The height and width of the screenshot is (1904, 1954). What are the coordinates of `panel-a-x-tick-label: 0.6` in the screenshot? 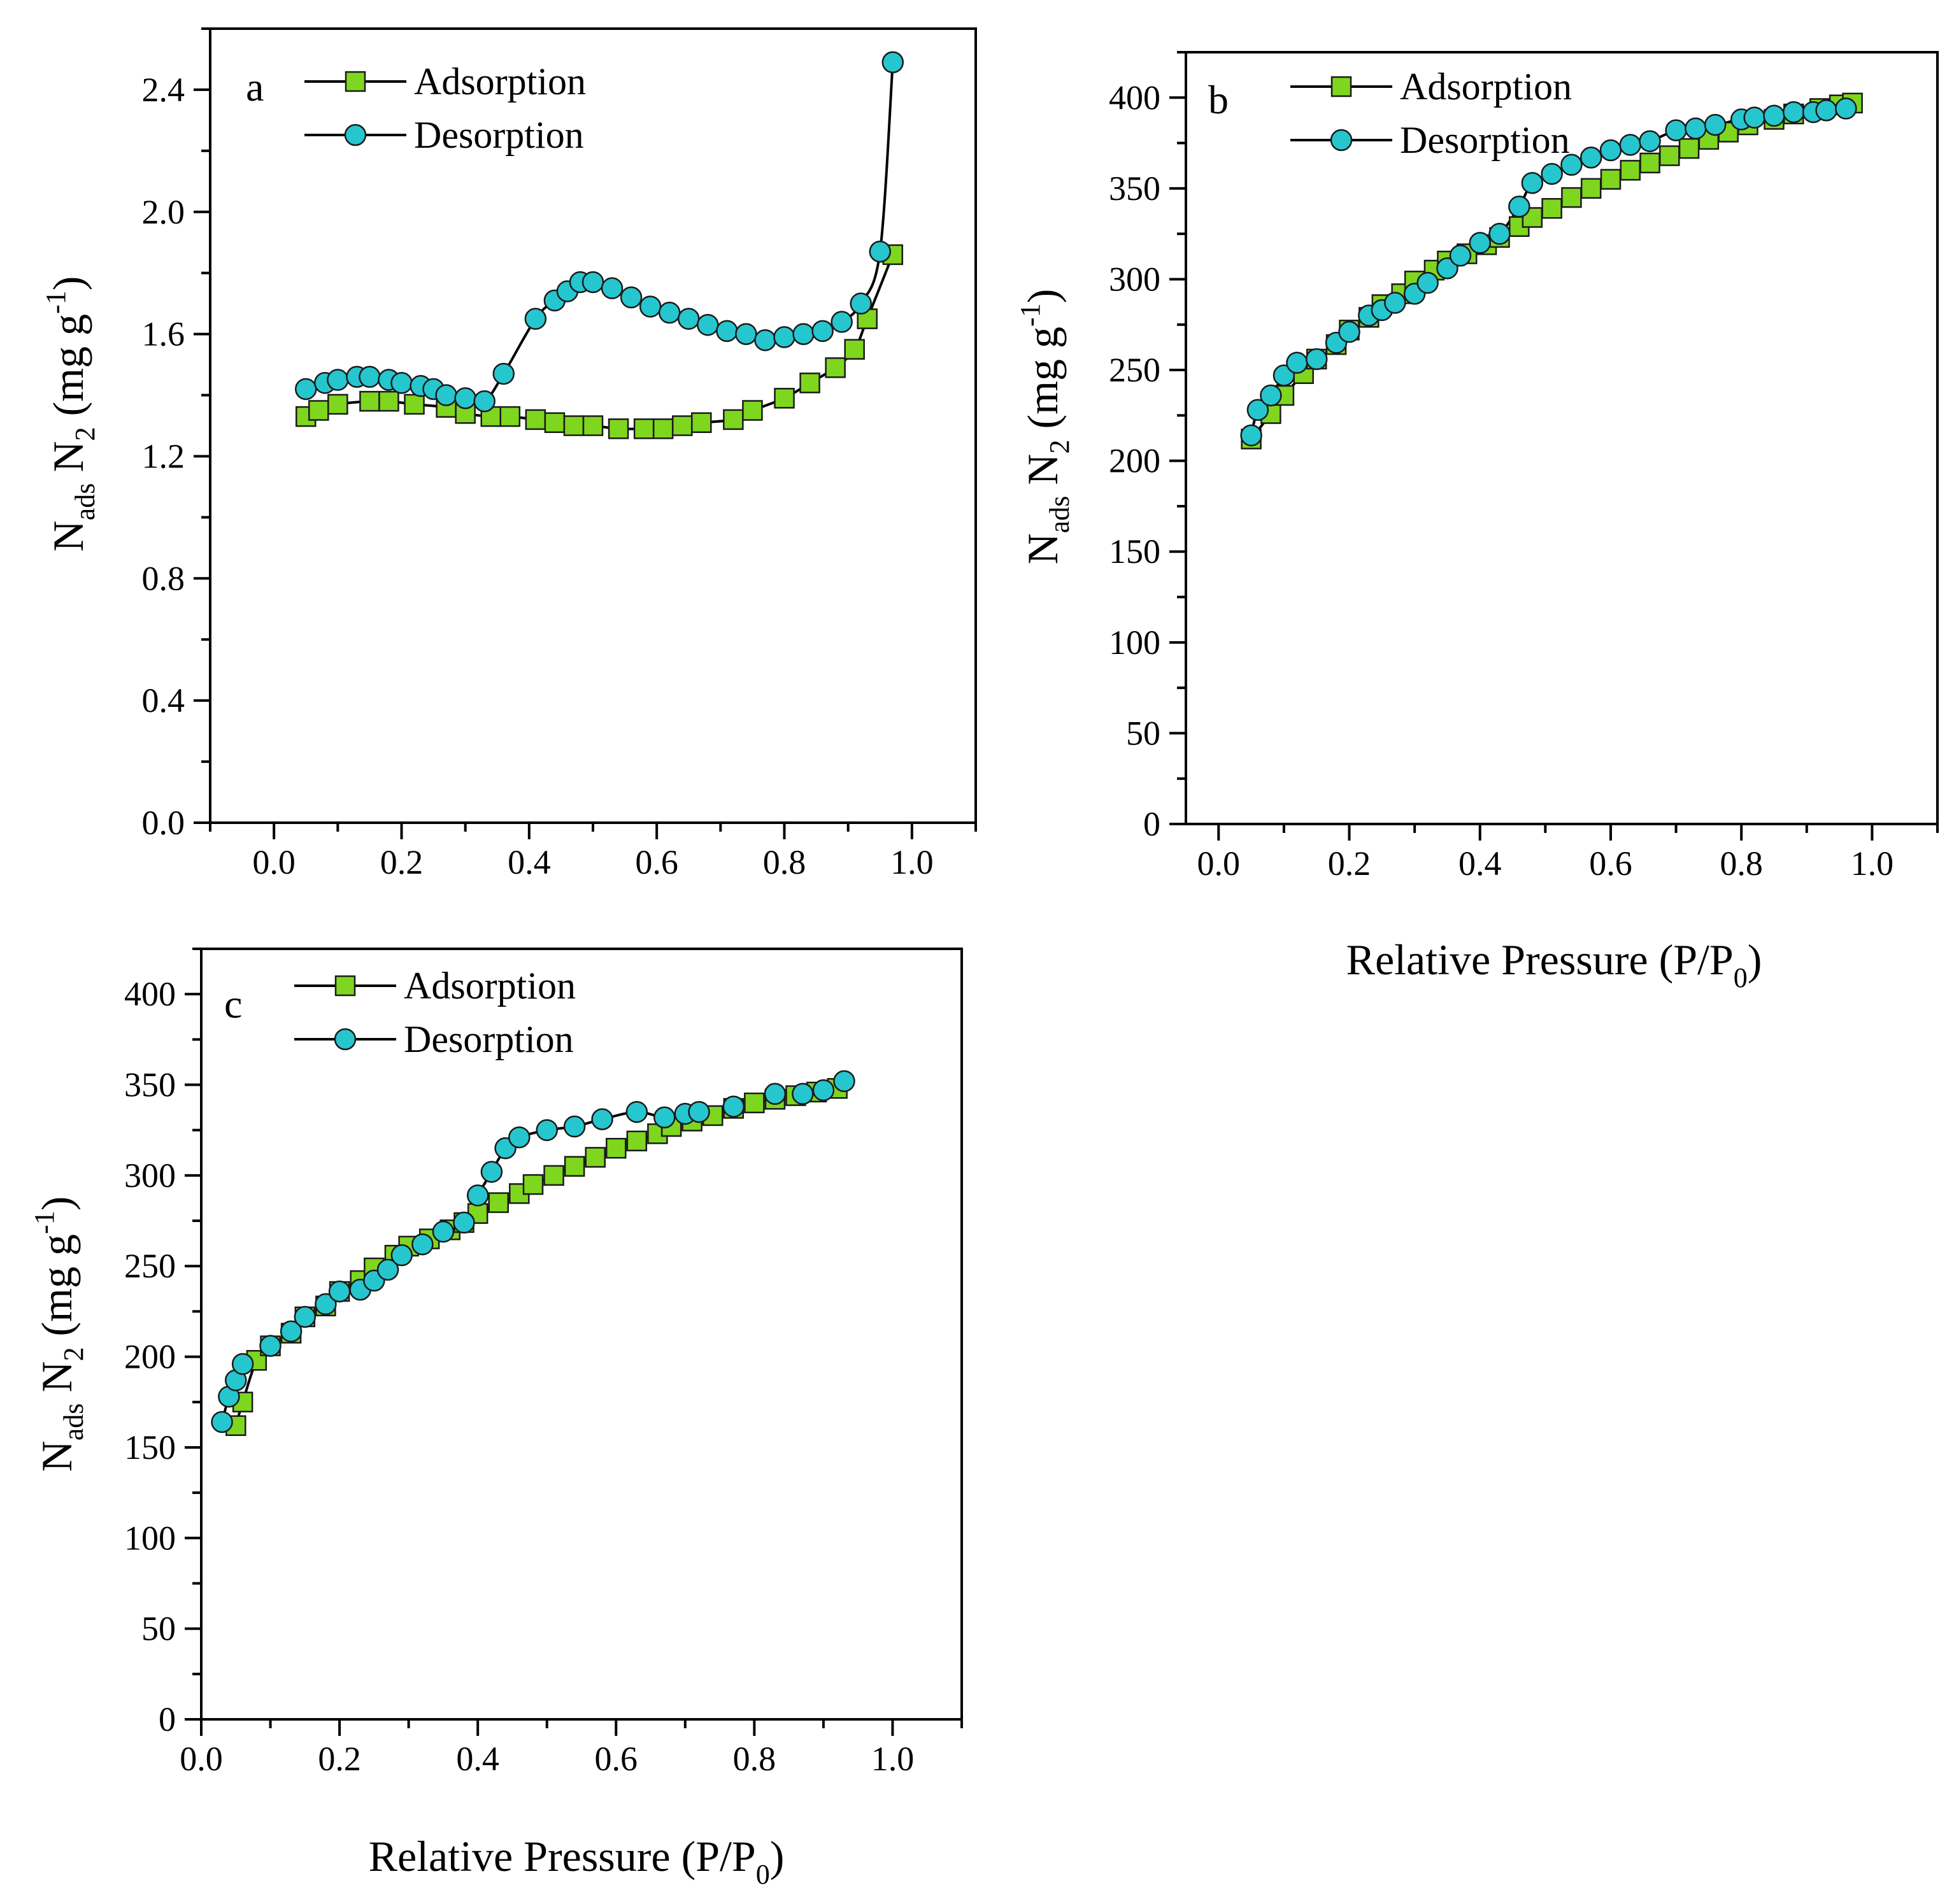 It's located at (657, 862).